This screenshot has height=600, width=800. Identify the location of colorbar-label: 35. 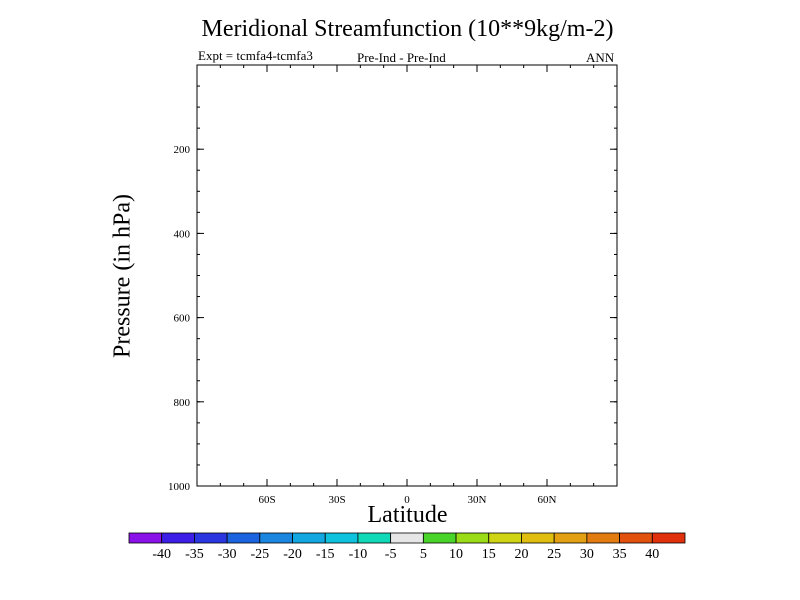
(620, 554).